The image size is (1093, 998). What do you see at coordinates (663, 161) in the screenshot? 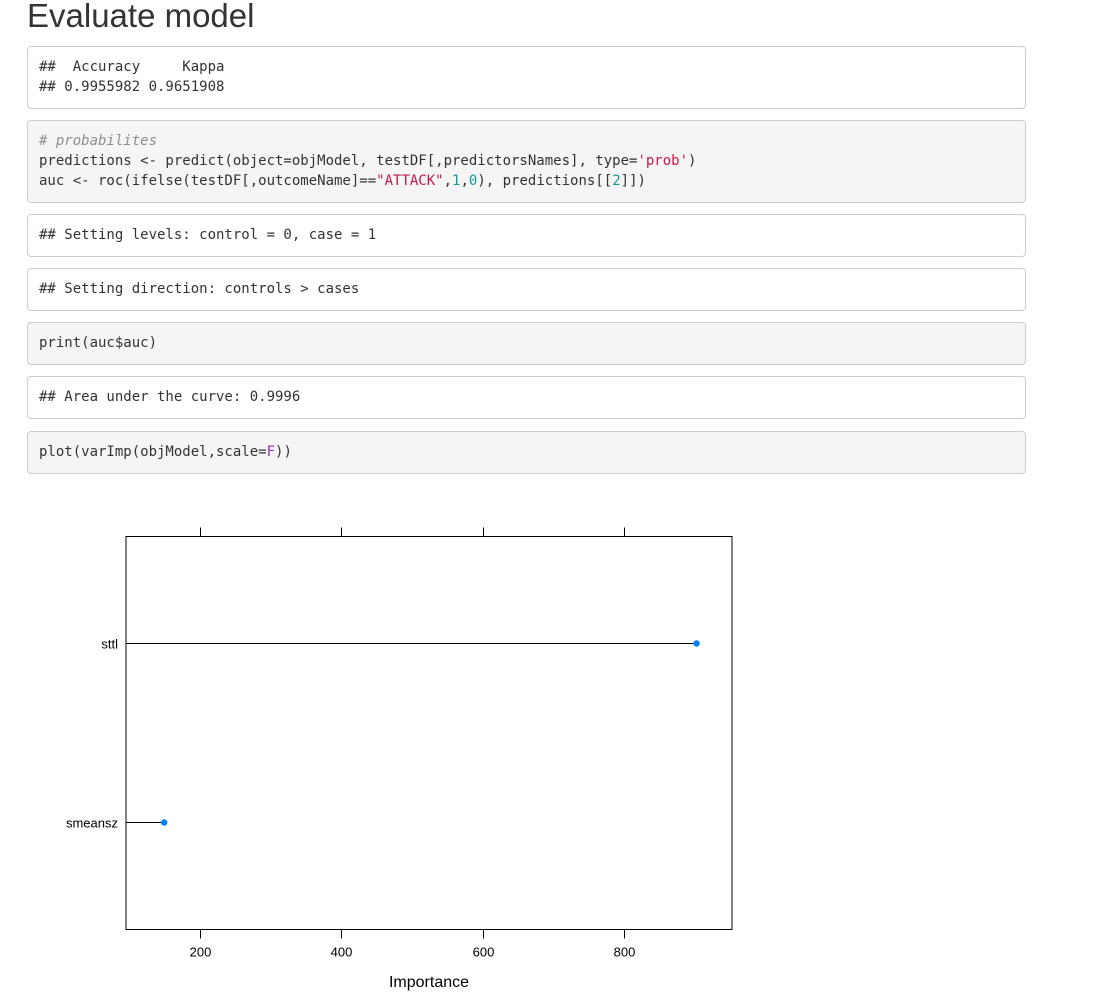
I see `code-string: 'prob'` at bounding box center [663, 161].